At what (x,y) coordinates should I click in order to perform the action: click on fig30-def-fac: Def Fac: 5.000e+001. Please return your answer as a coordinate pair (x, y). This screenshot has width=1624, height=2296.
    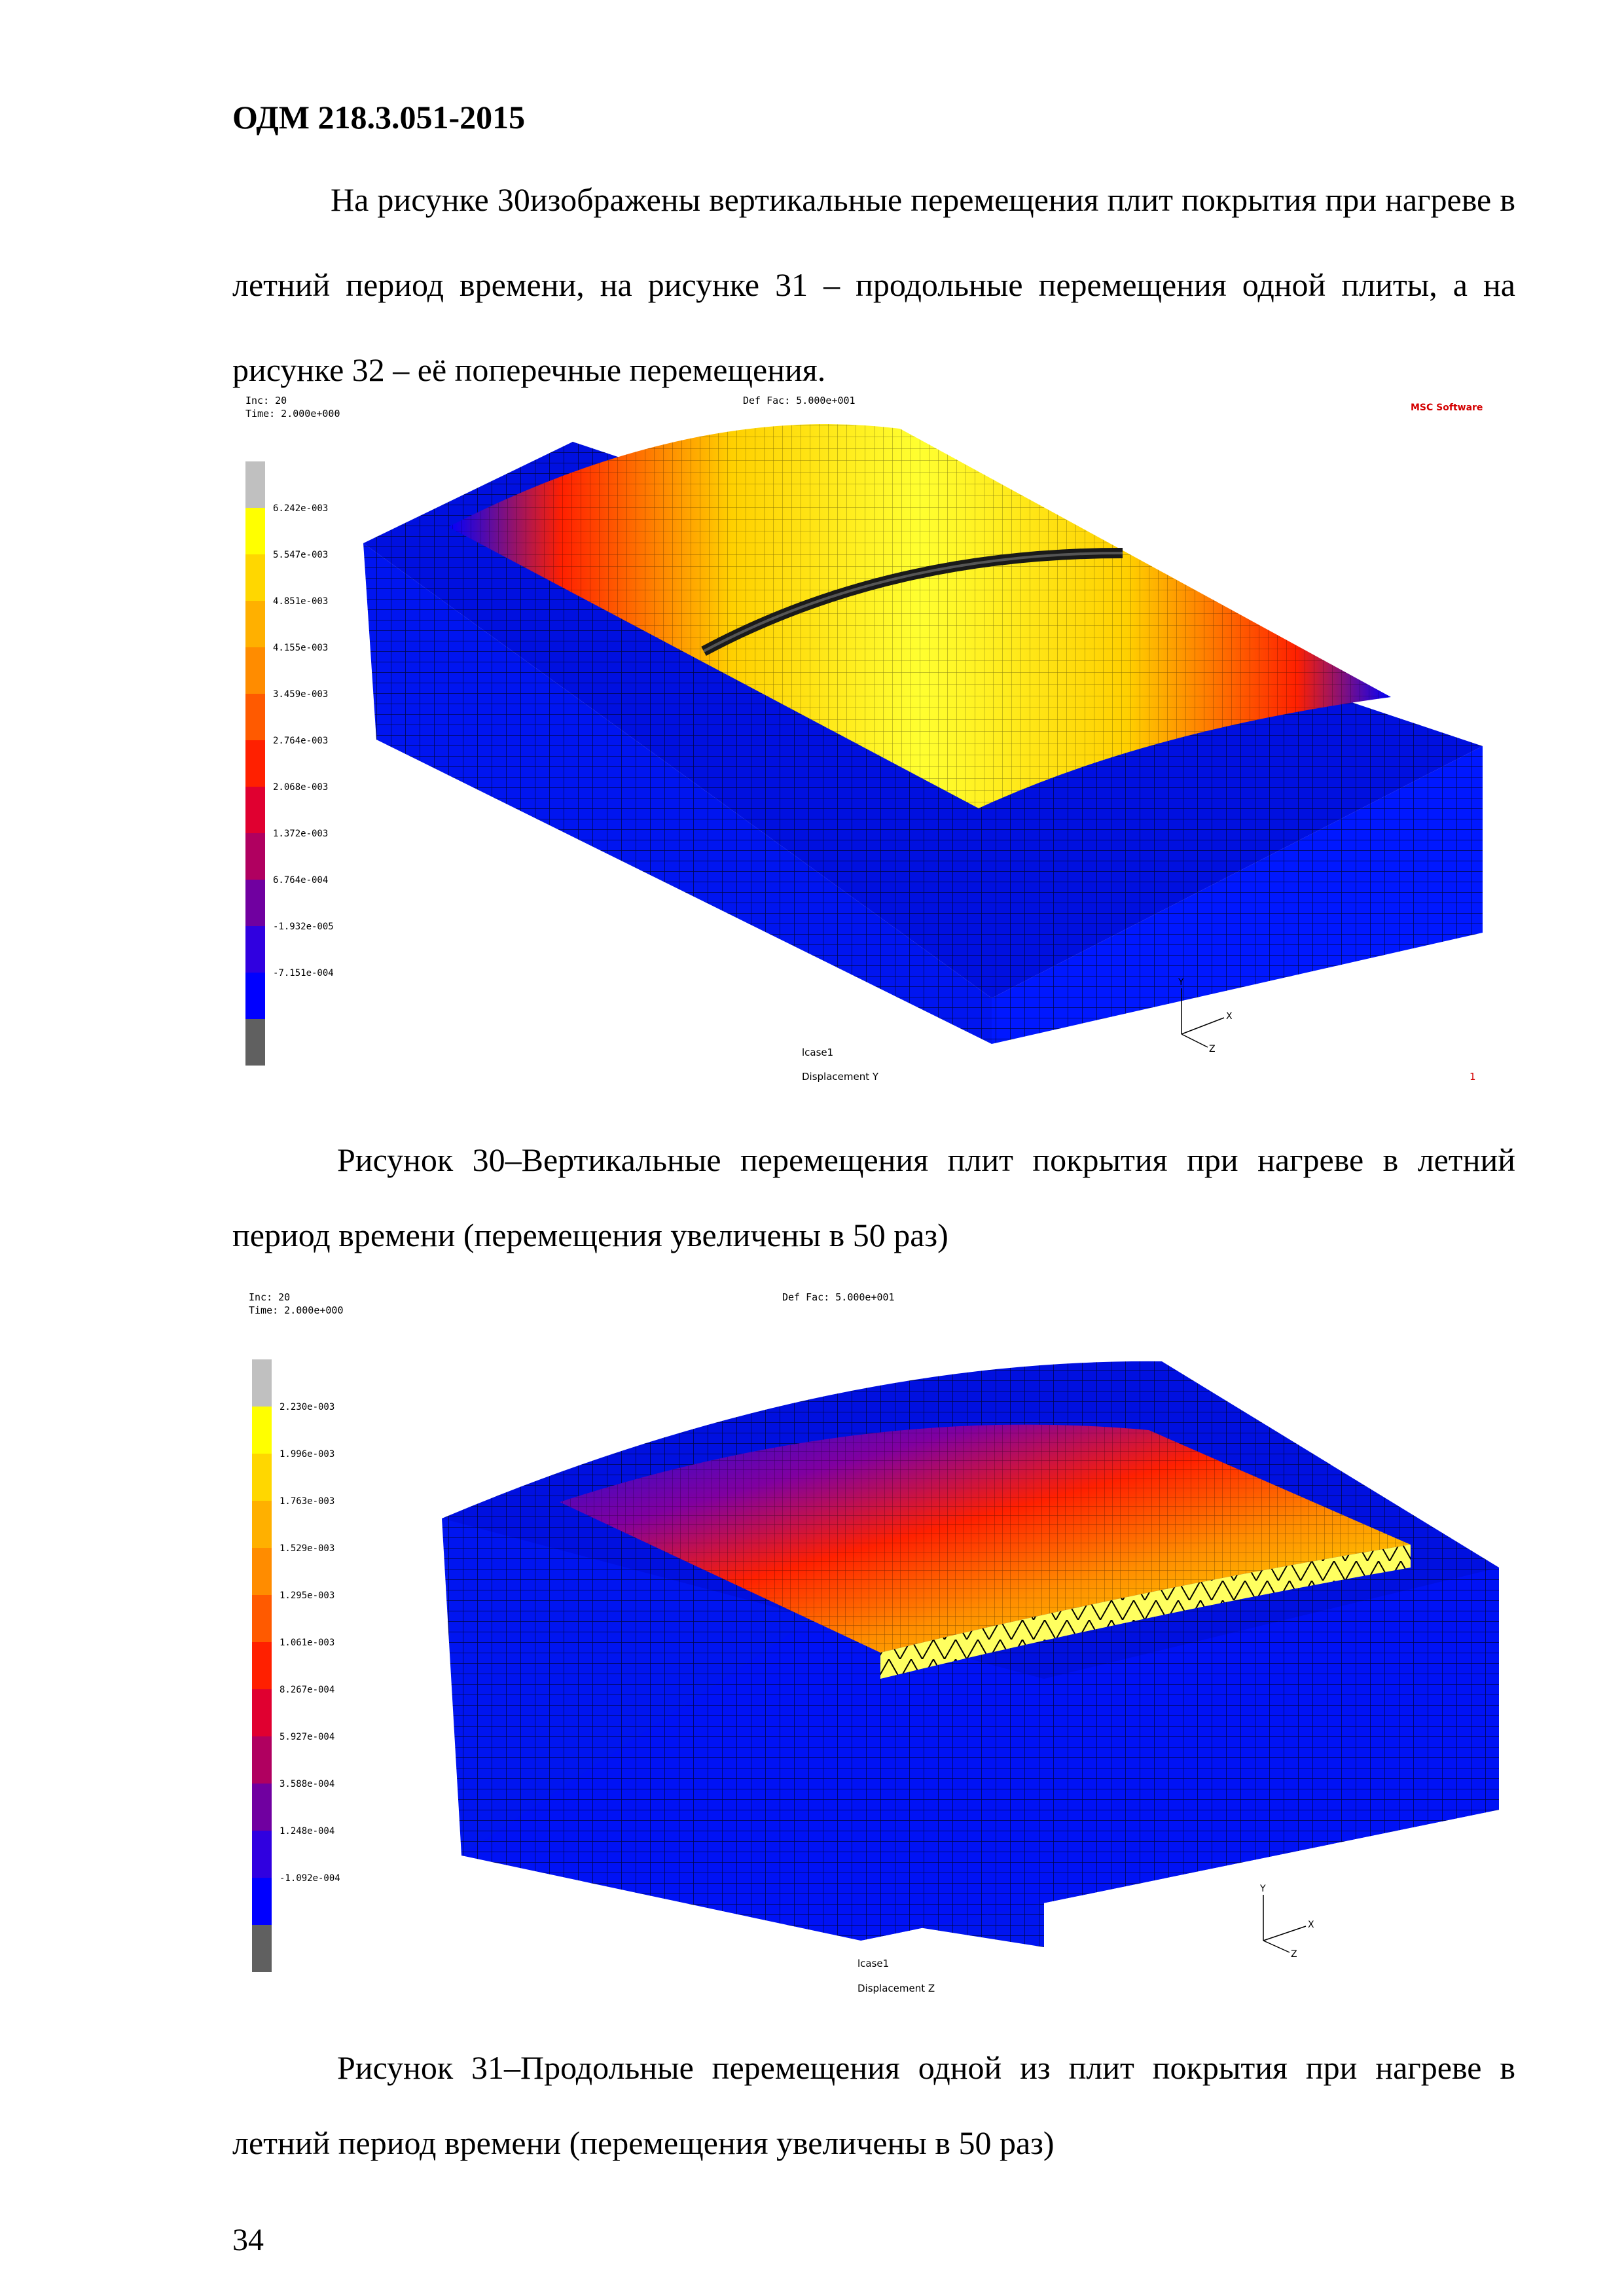
    Looking at the image, I should click on (799, 401).